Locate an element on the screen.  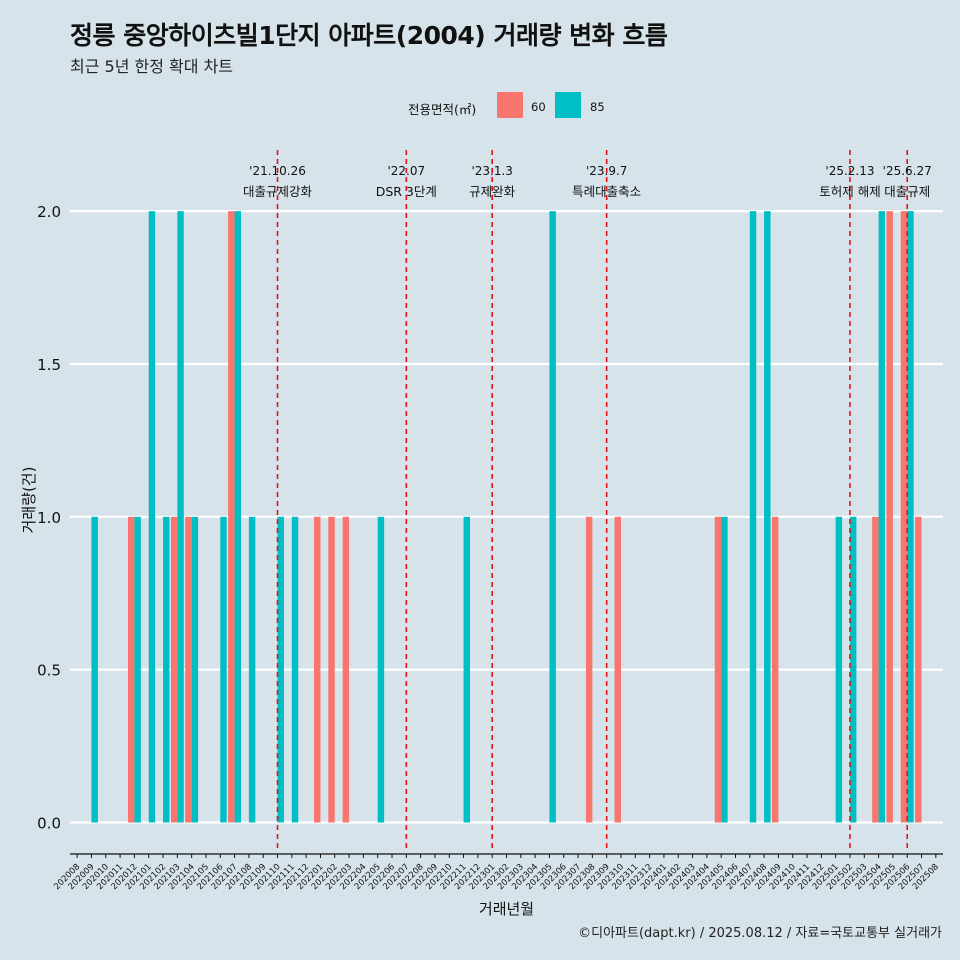
event-label: 규제완화 is located at coordinates (492, 191).